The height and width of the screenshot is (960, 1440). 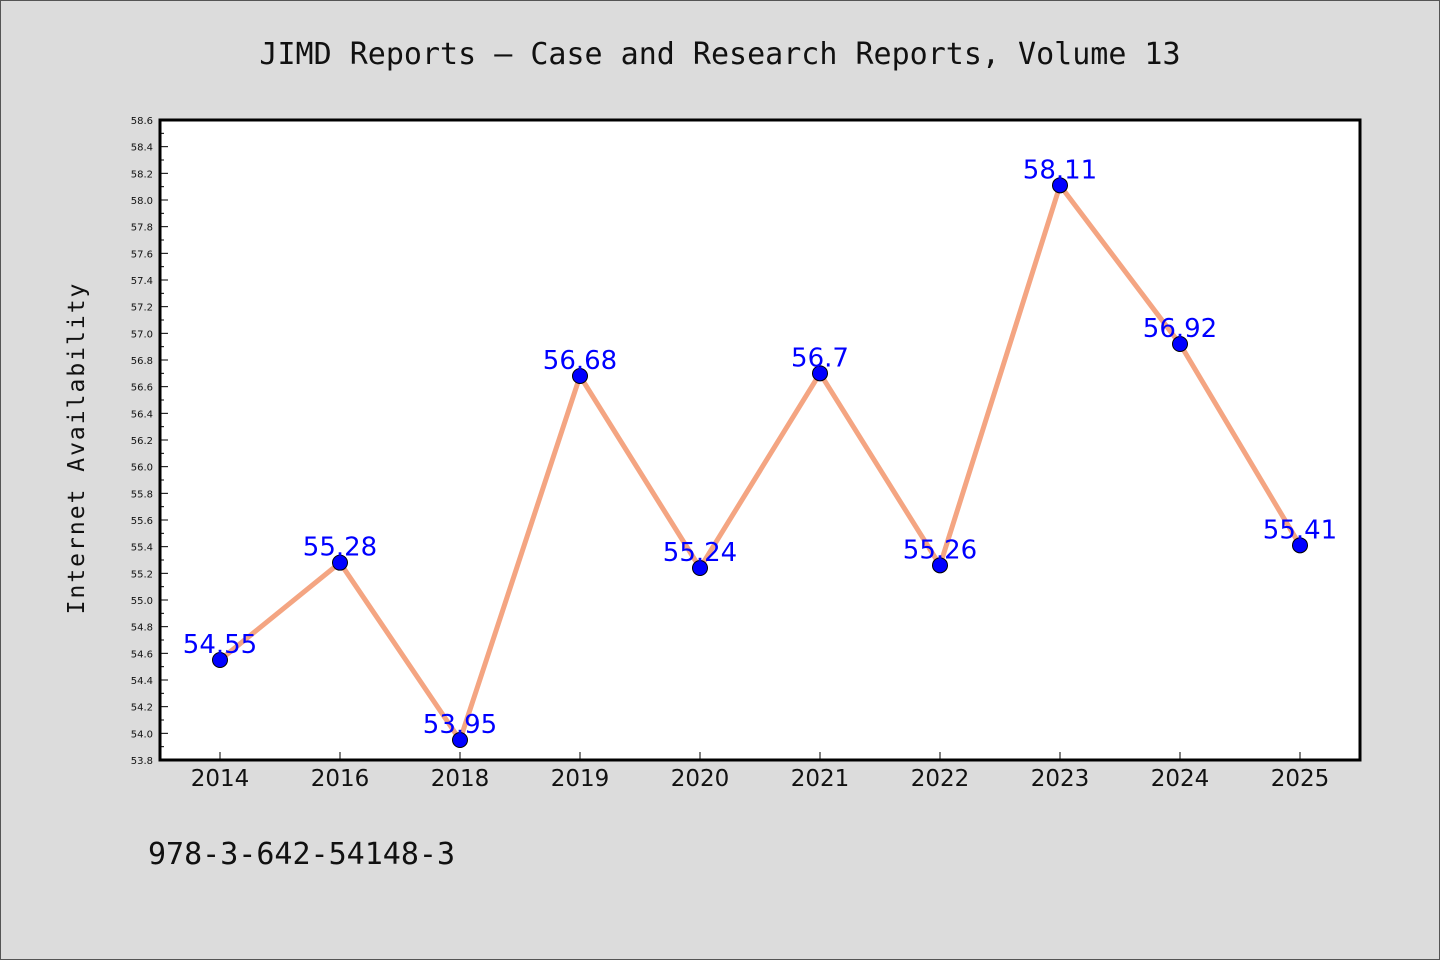 I want to click on y-tick-label: 55.2, so click(x=142, y=574).